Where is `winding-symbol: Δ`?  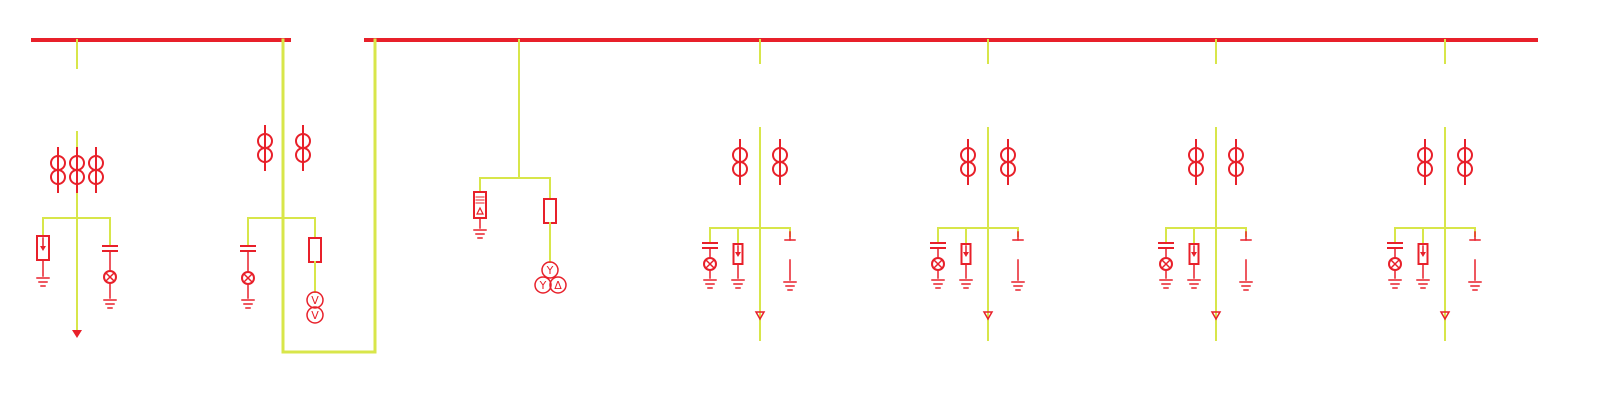
winding-symbol: Δ is located at coordinates (558, 285).